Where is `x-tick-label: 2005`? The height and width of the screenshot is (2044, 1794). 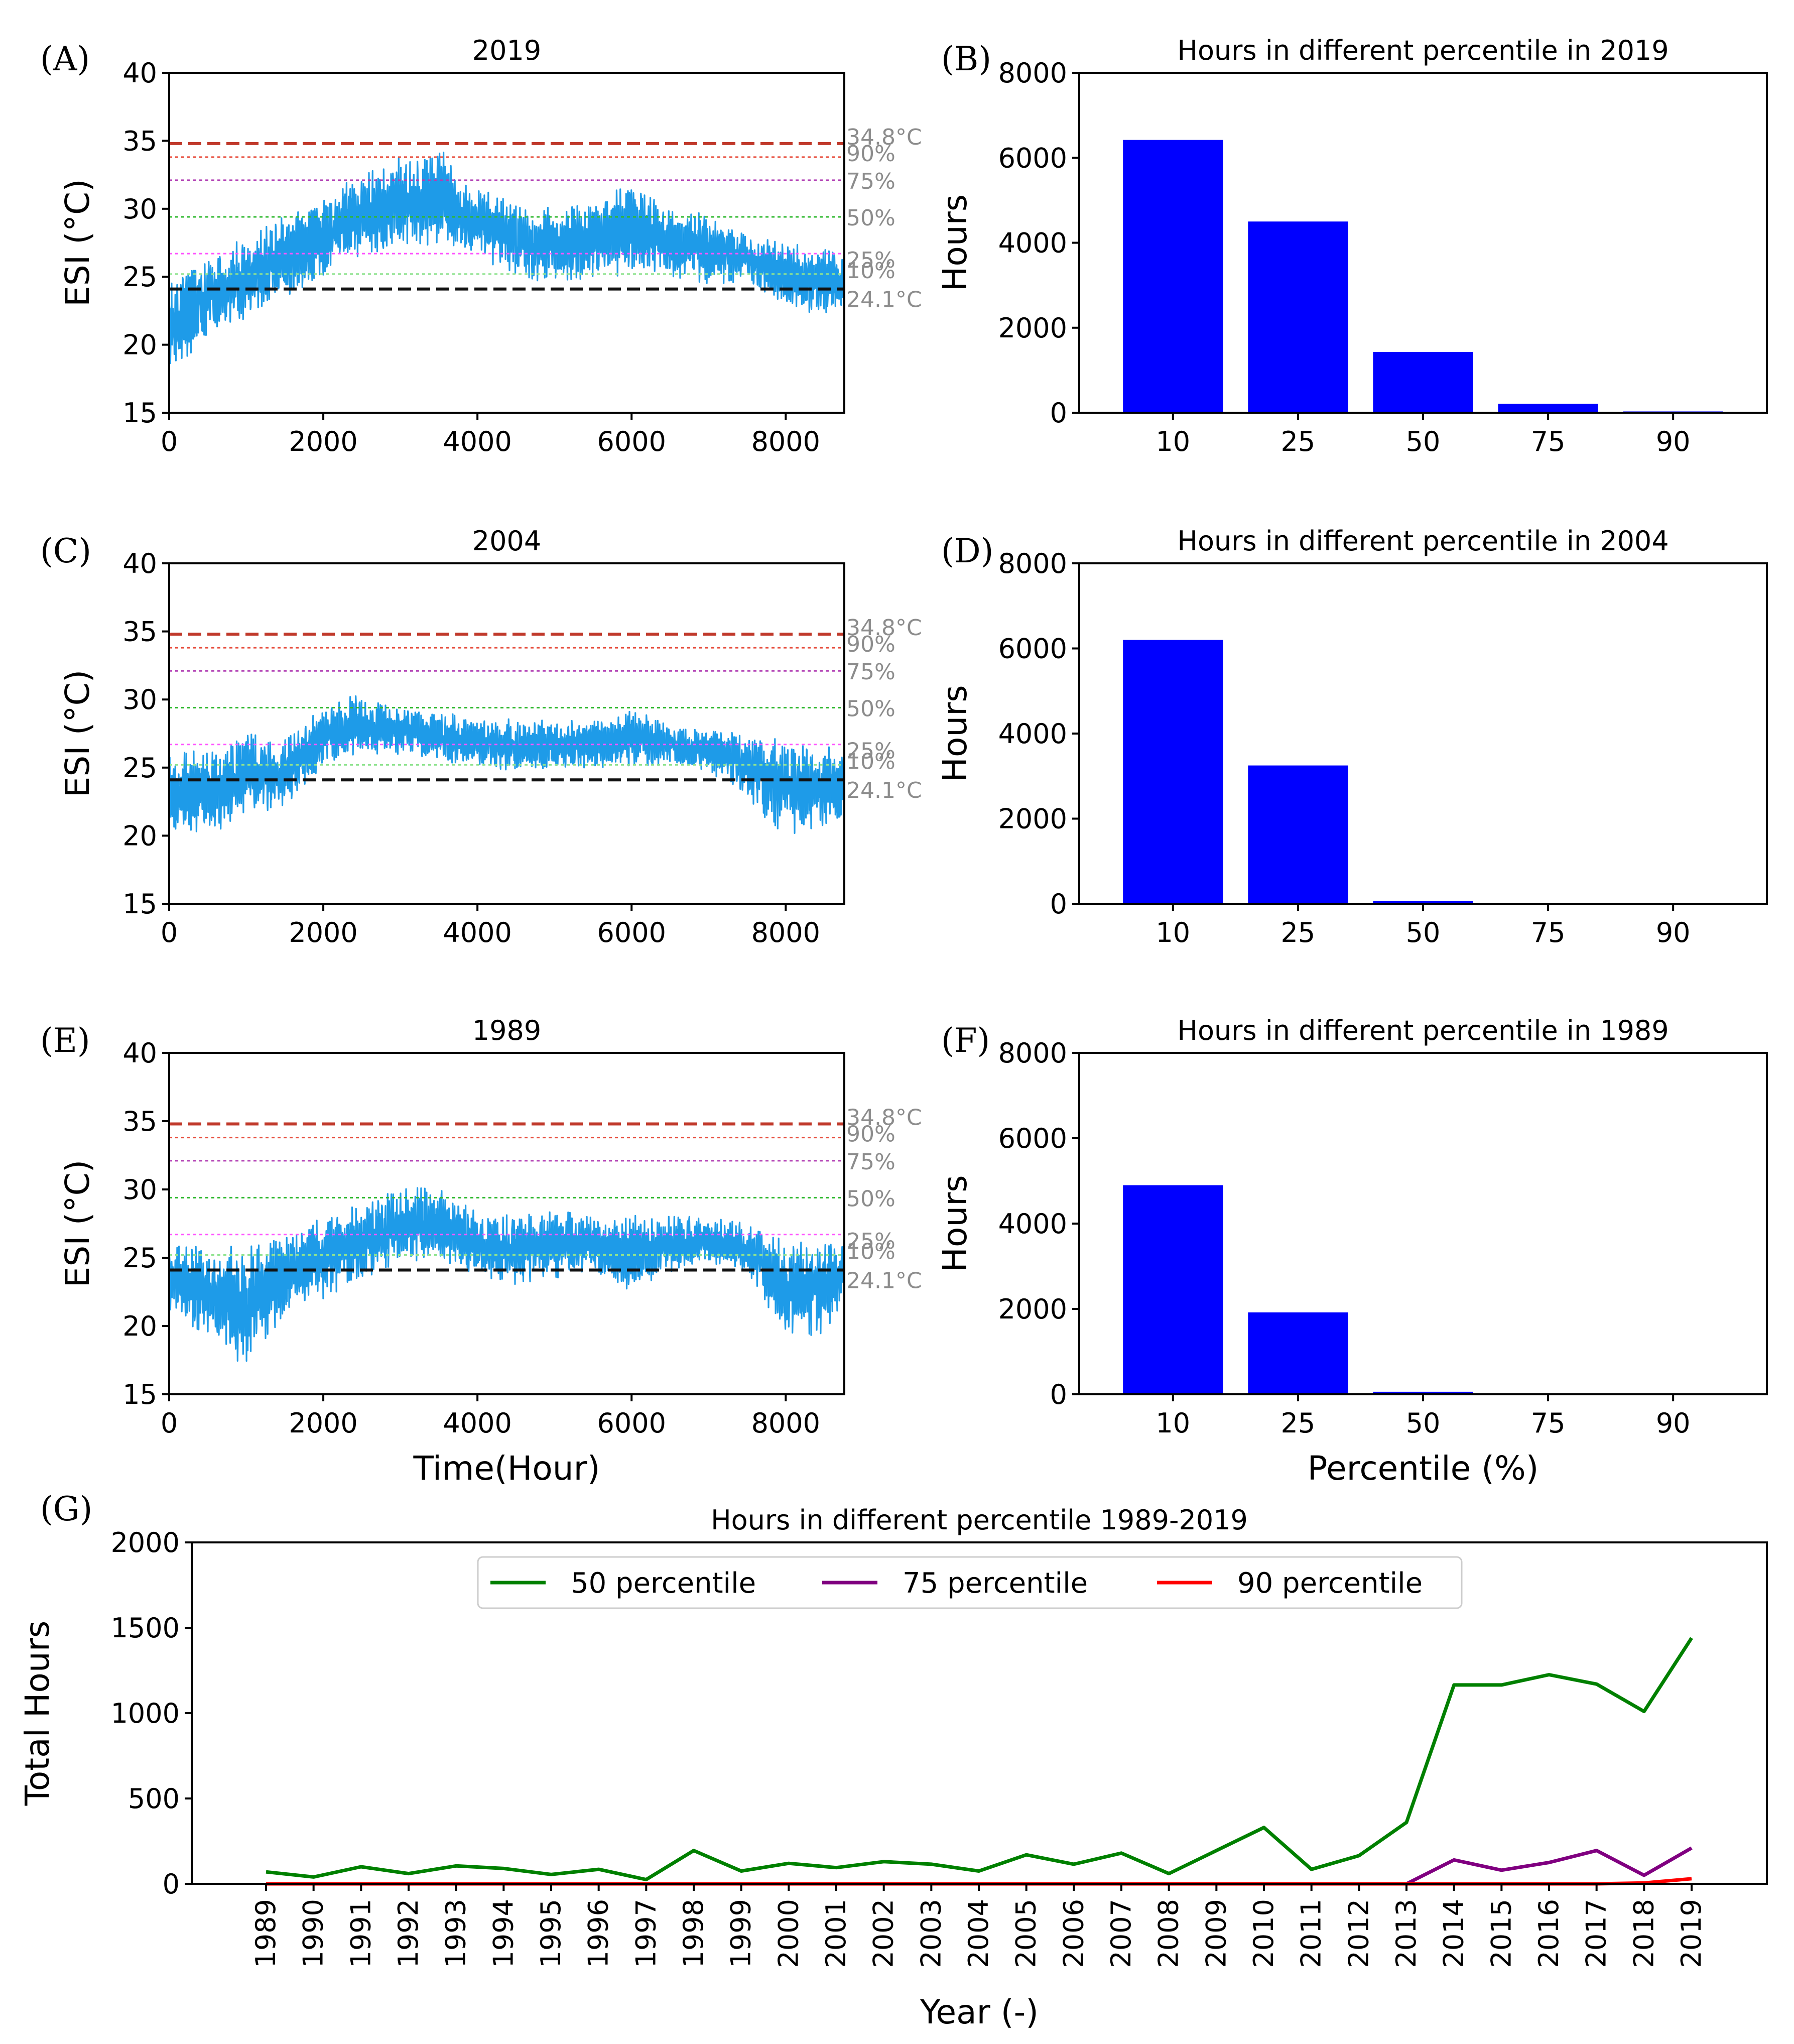
x-tick-label: 2005 is located at coordinates (1026, 1933).